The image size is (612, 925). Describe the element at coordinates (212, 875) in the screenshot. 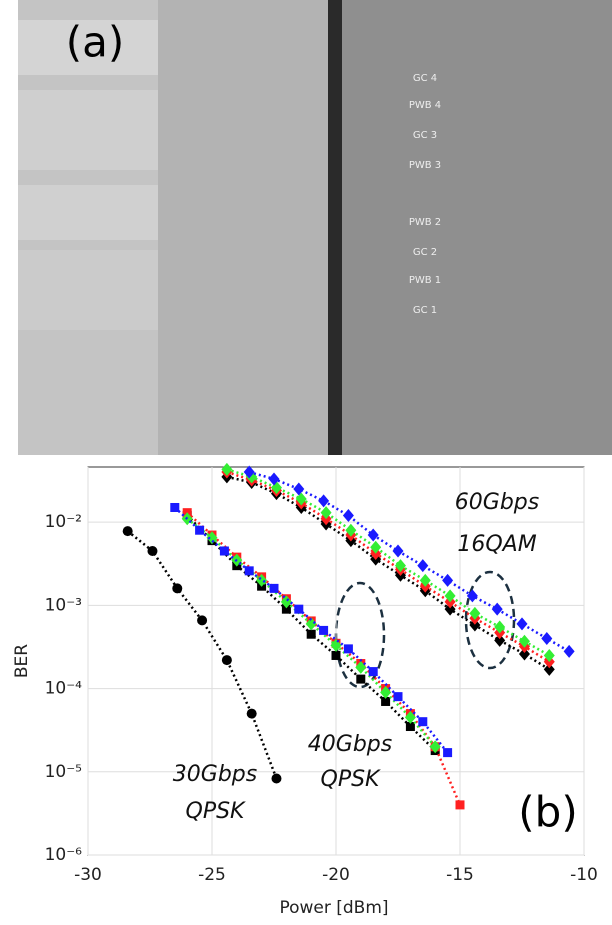

I see `x-tick-label: -25` at that location.